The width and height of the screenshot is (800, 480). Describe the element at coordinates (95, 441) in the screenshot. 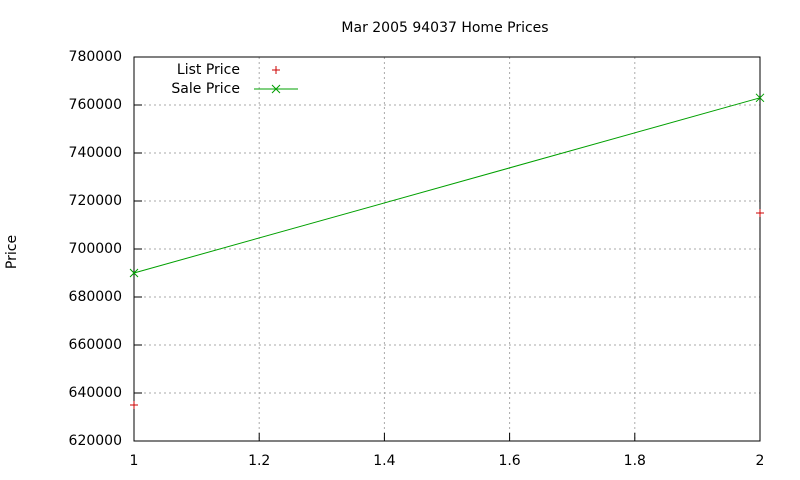

I see `y-tick-label: 620000` at that location.